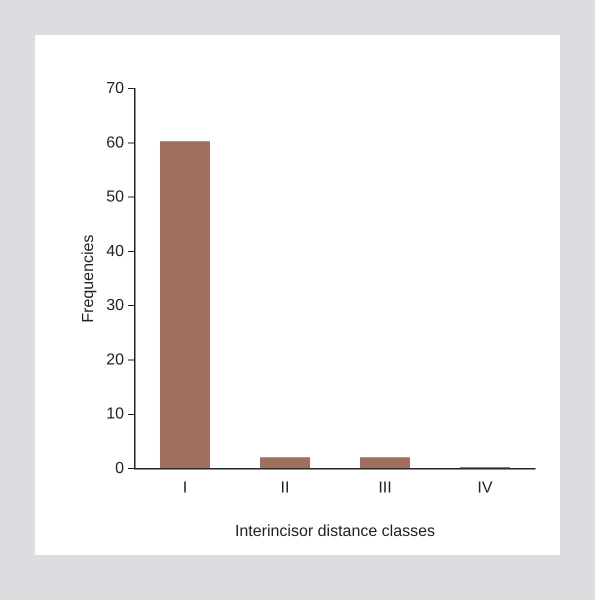  Describe the element at coordinates (115, 89) in the screenshot. I see `y-tick-label: 70` at that location.